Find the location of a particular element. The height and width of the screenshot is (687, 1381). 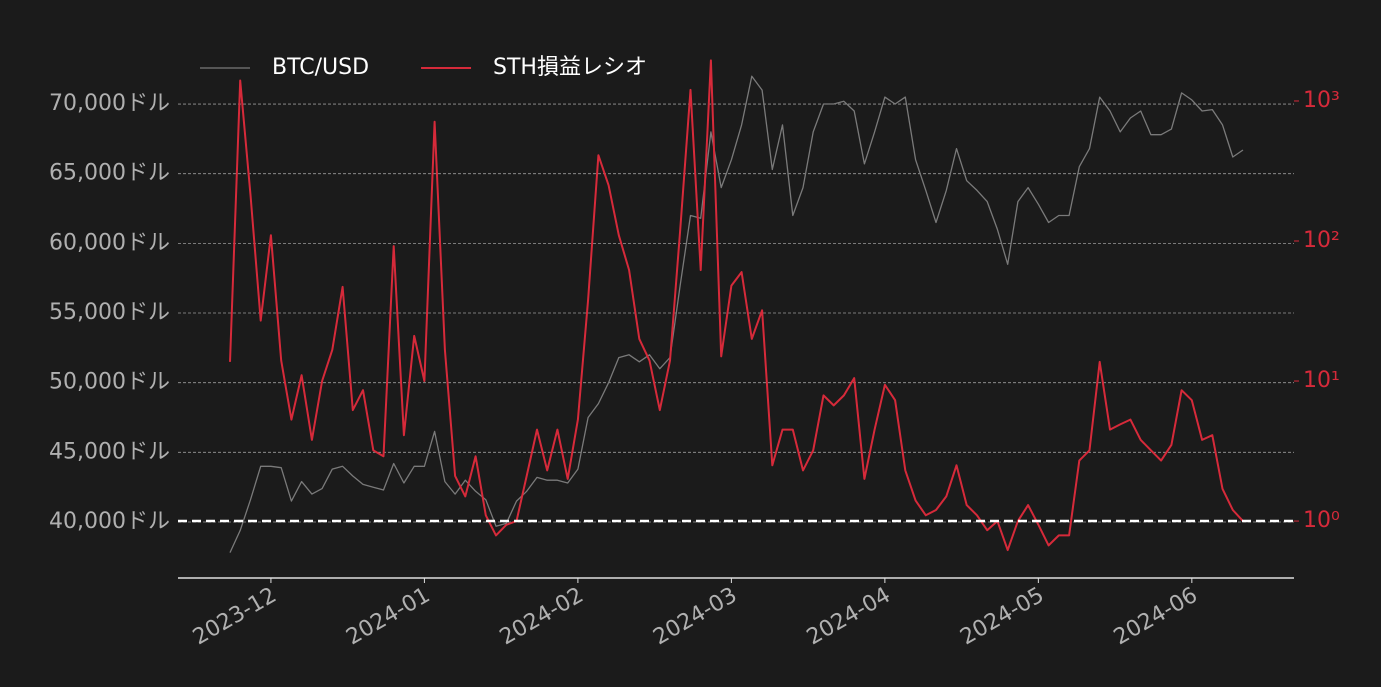

x-tick-label: 2024-05 is located at coordinates (1002, 617).